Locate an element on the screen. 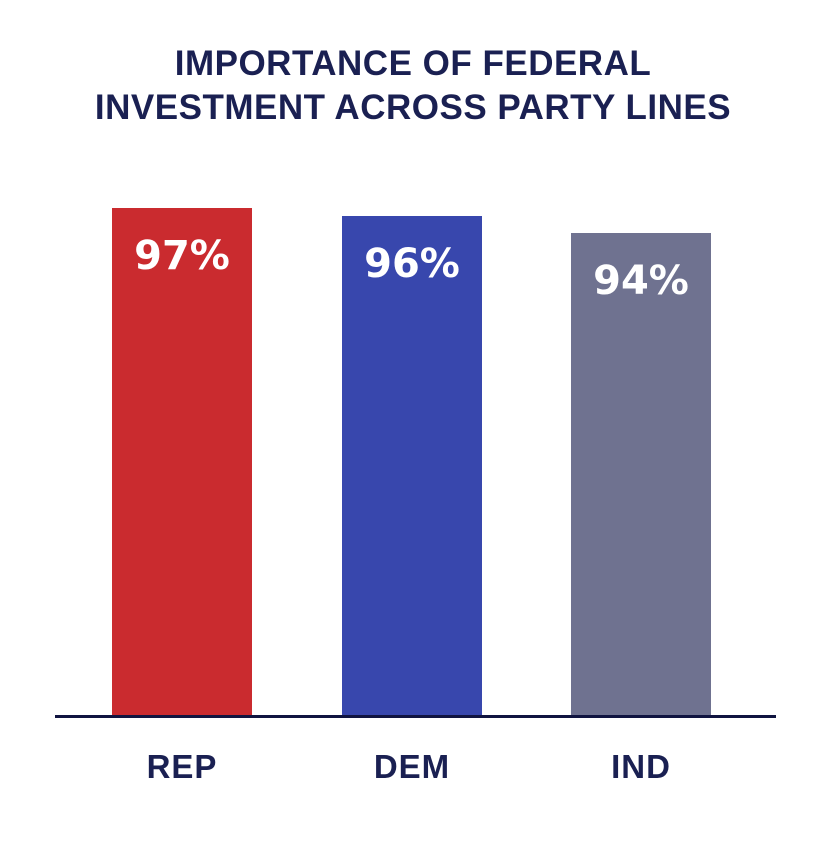 The width and height of the screenshot is (826, 866). x-axis-label-dem: DEM is located at coordinates (412, 766).